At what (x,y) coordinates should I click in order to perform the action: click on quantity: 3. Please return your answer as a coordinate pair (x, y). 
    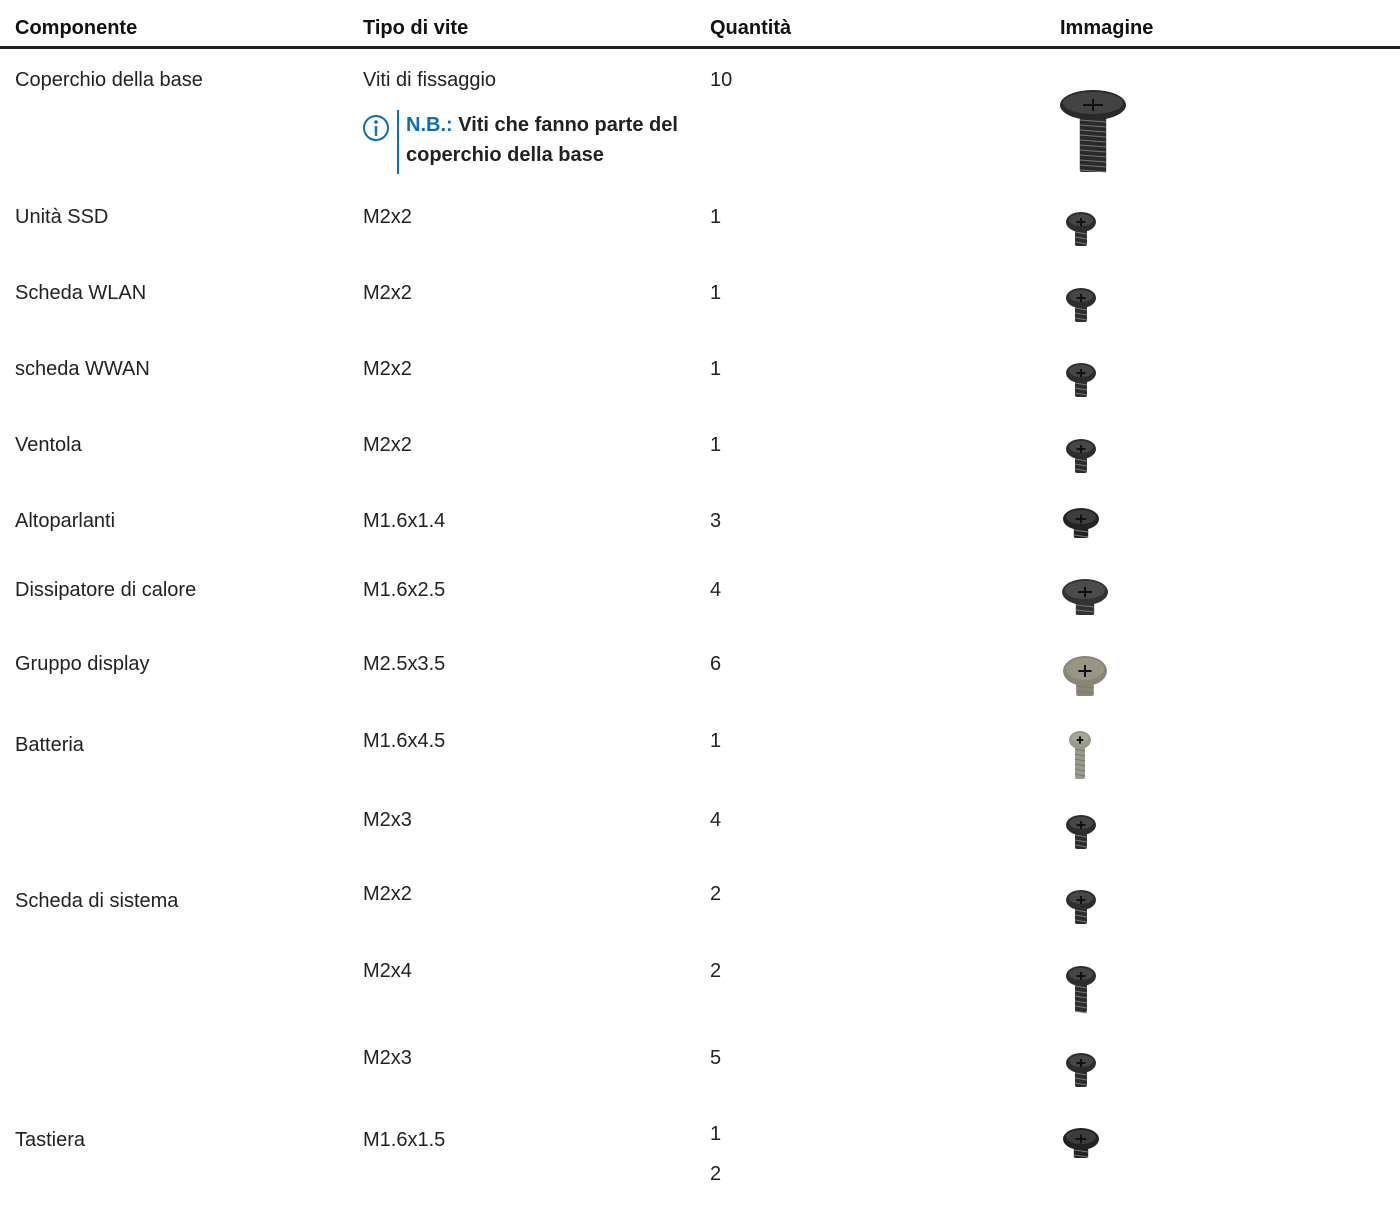
    Looking at the image, I should click on (716, 521).